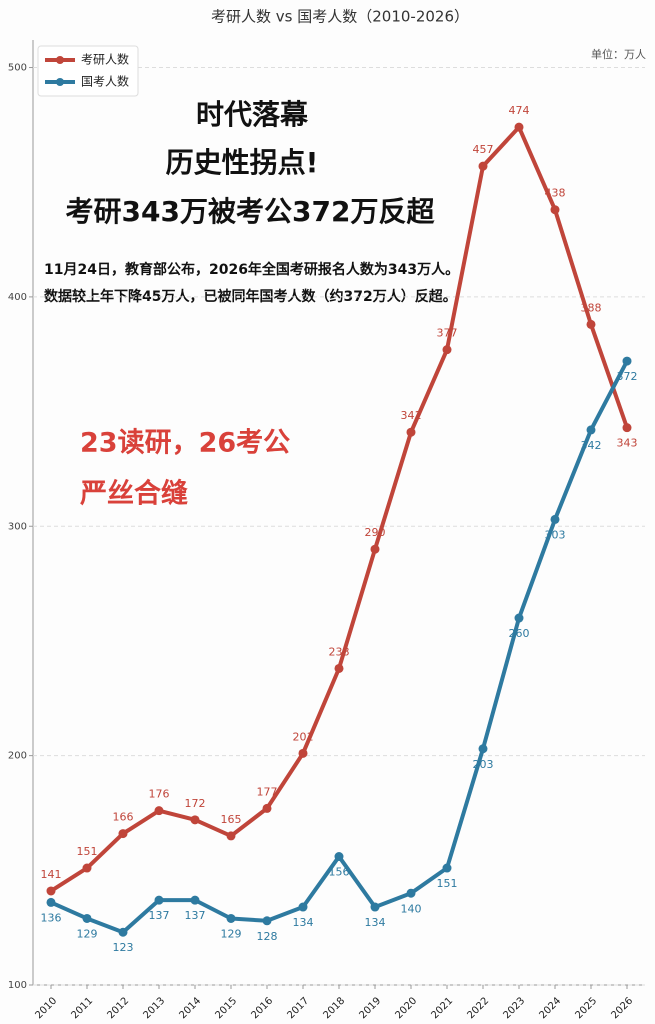  What do you see at coordinates (483, 149) in the screenshot?
I see `data-label: 457` at bounding box center [483, 149].